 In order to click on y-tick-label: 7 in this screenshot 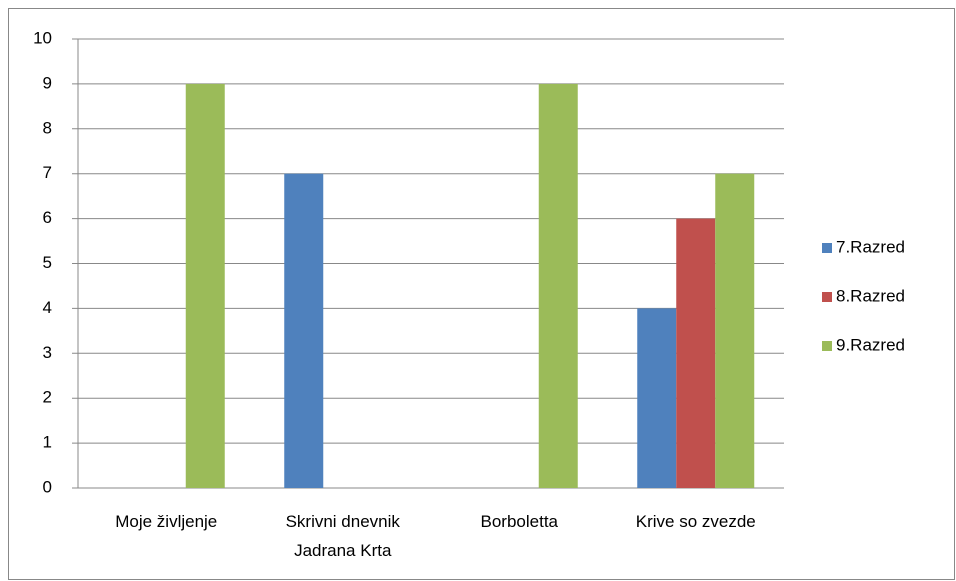, I will do `click(47, 172)`.